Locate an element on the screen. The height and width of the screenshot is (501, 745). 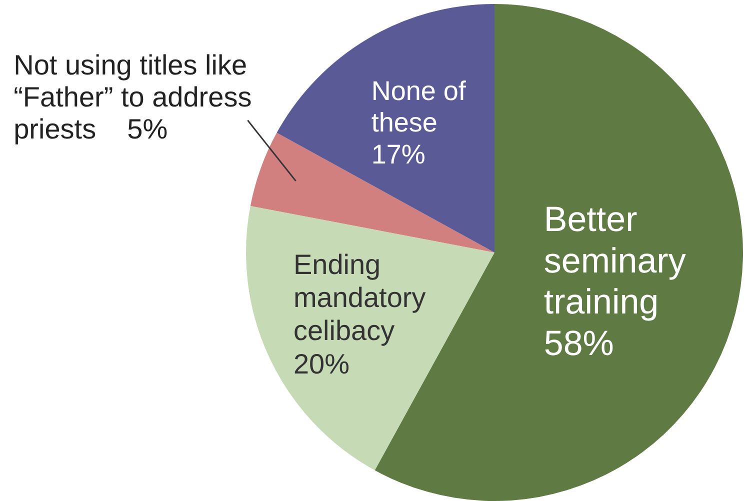
data-label: 58% is located at coordinates (579, 344).